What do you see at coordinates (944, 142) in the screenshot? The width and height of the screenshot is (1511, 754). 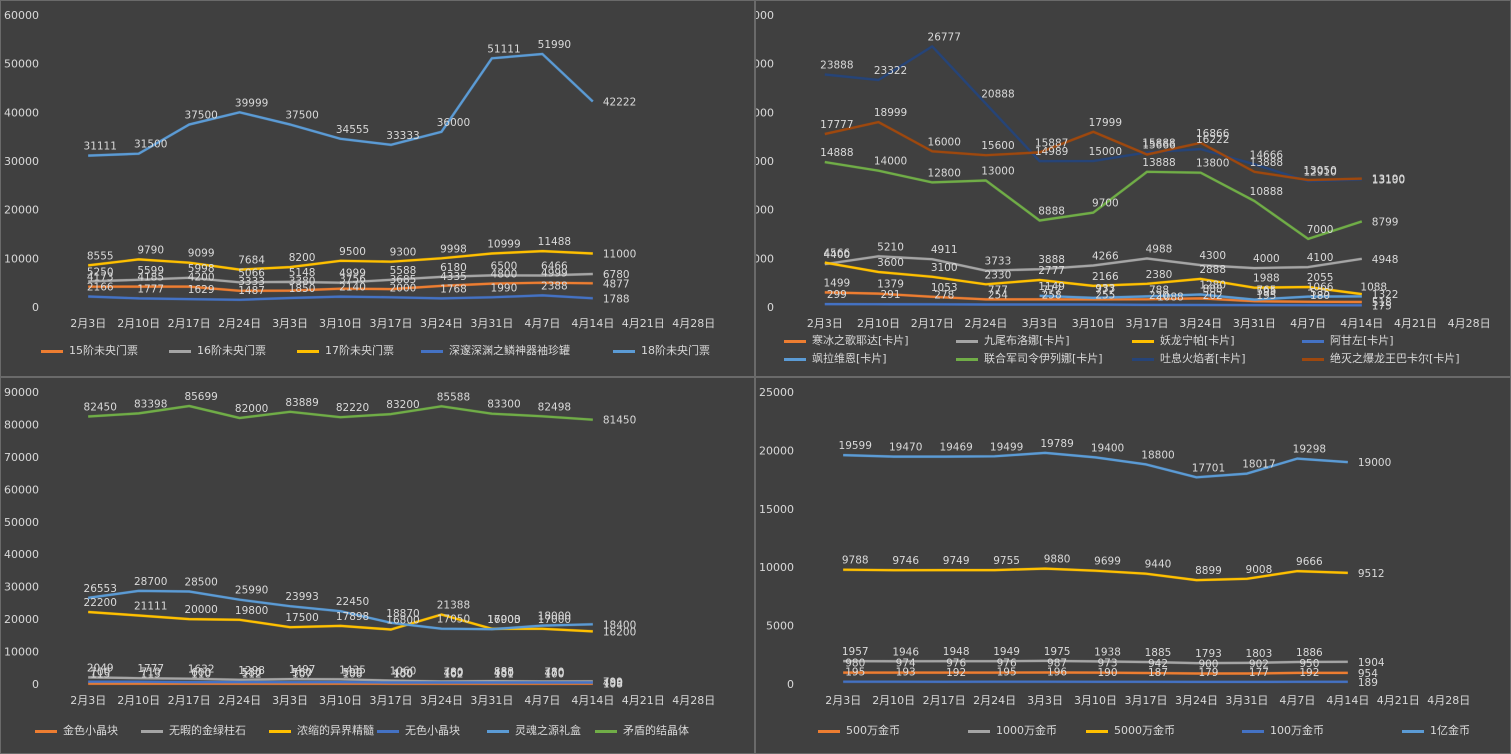 I see `data-label: 16000` at bounding box center [944, 142].